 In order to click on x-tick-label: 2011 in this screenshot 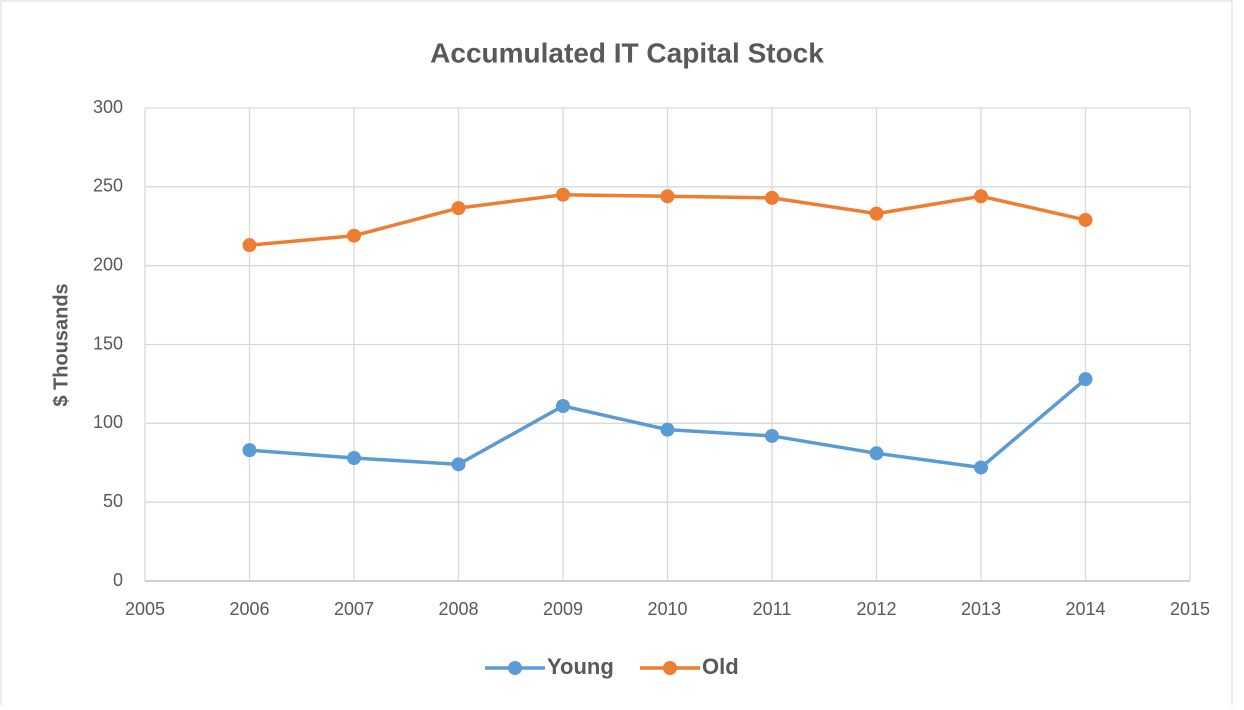, I will do `click(772, 609)`.